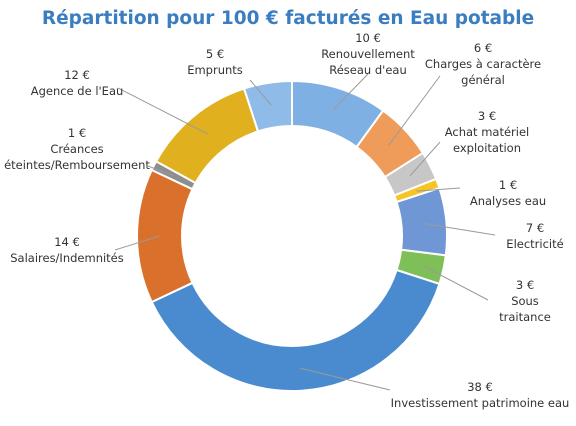  I want to click on label-charges-a-caractere-general: 6 € Charges à caractère général, so click(483, 64).